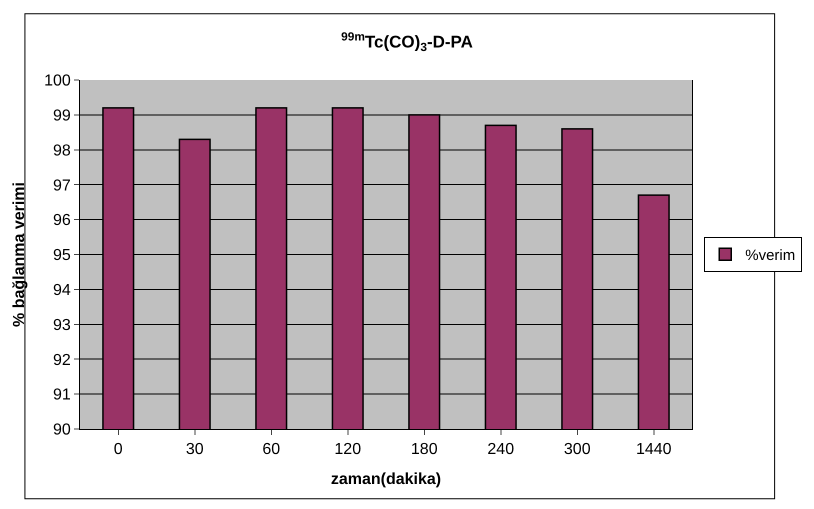  What do you see at coordinates (62, 151) in the screenshot?
I see `y-tick-label: 98` at bounding box center [62, 151].